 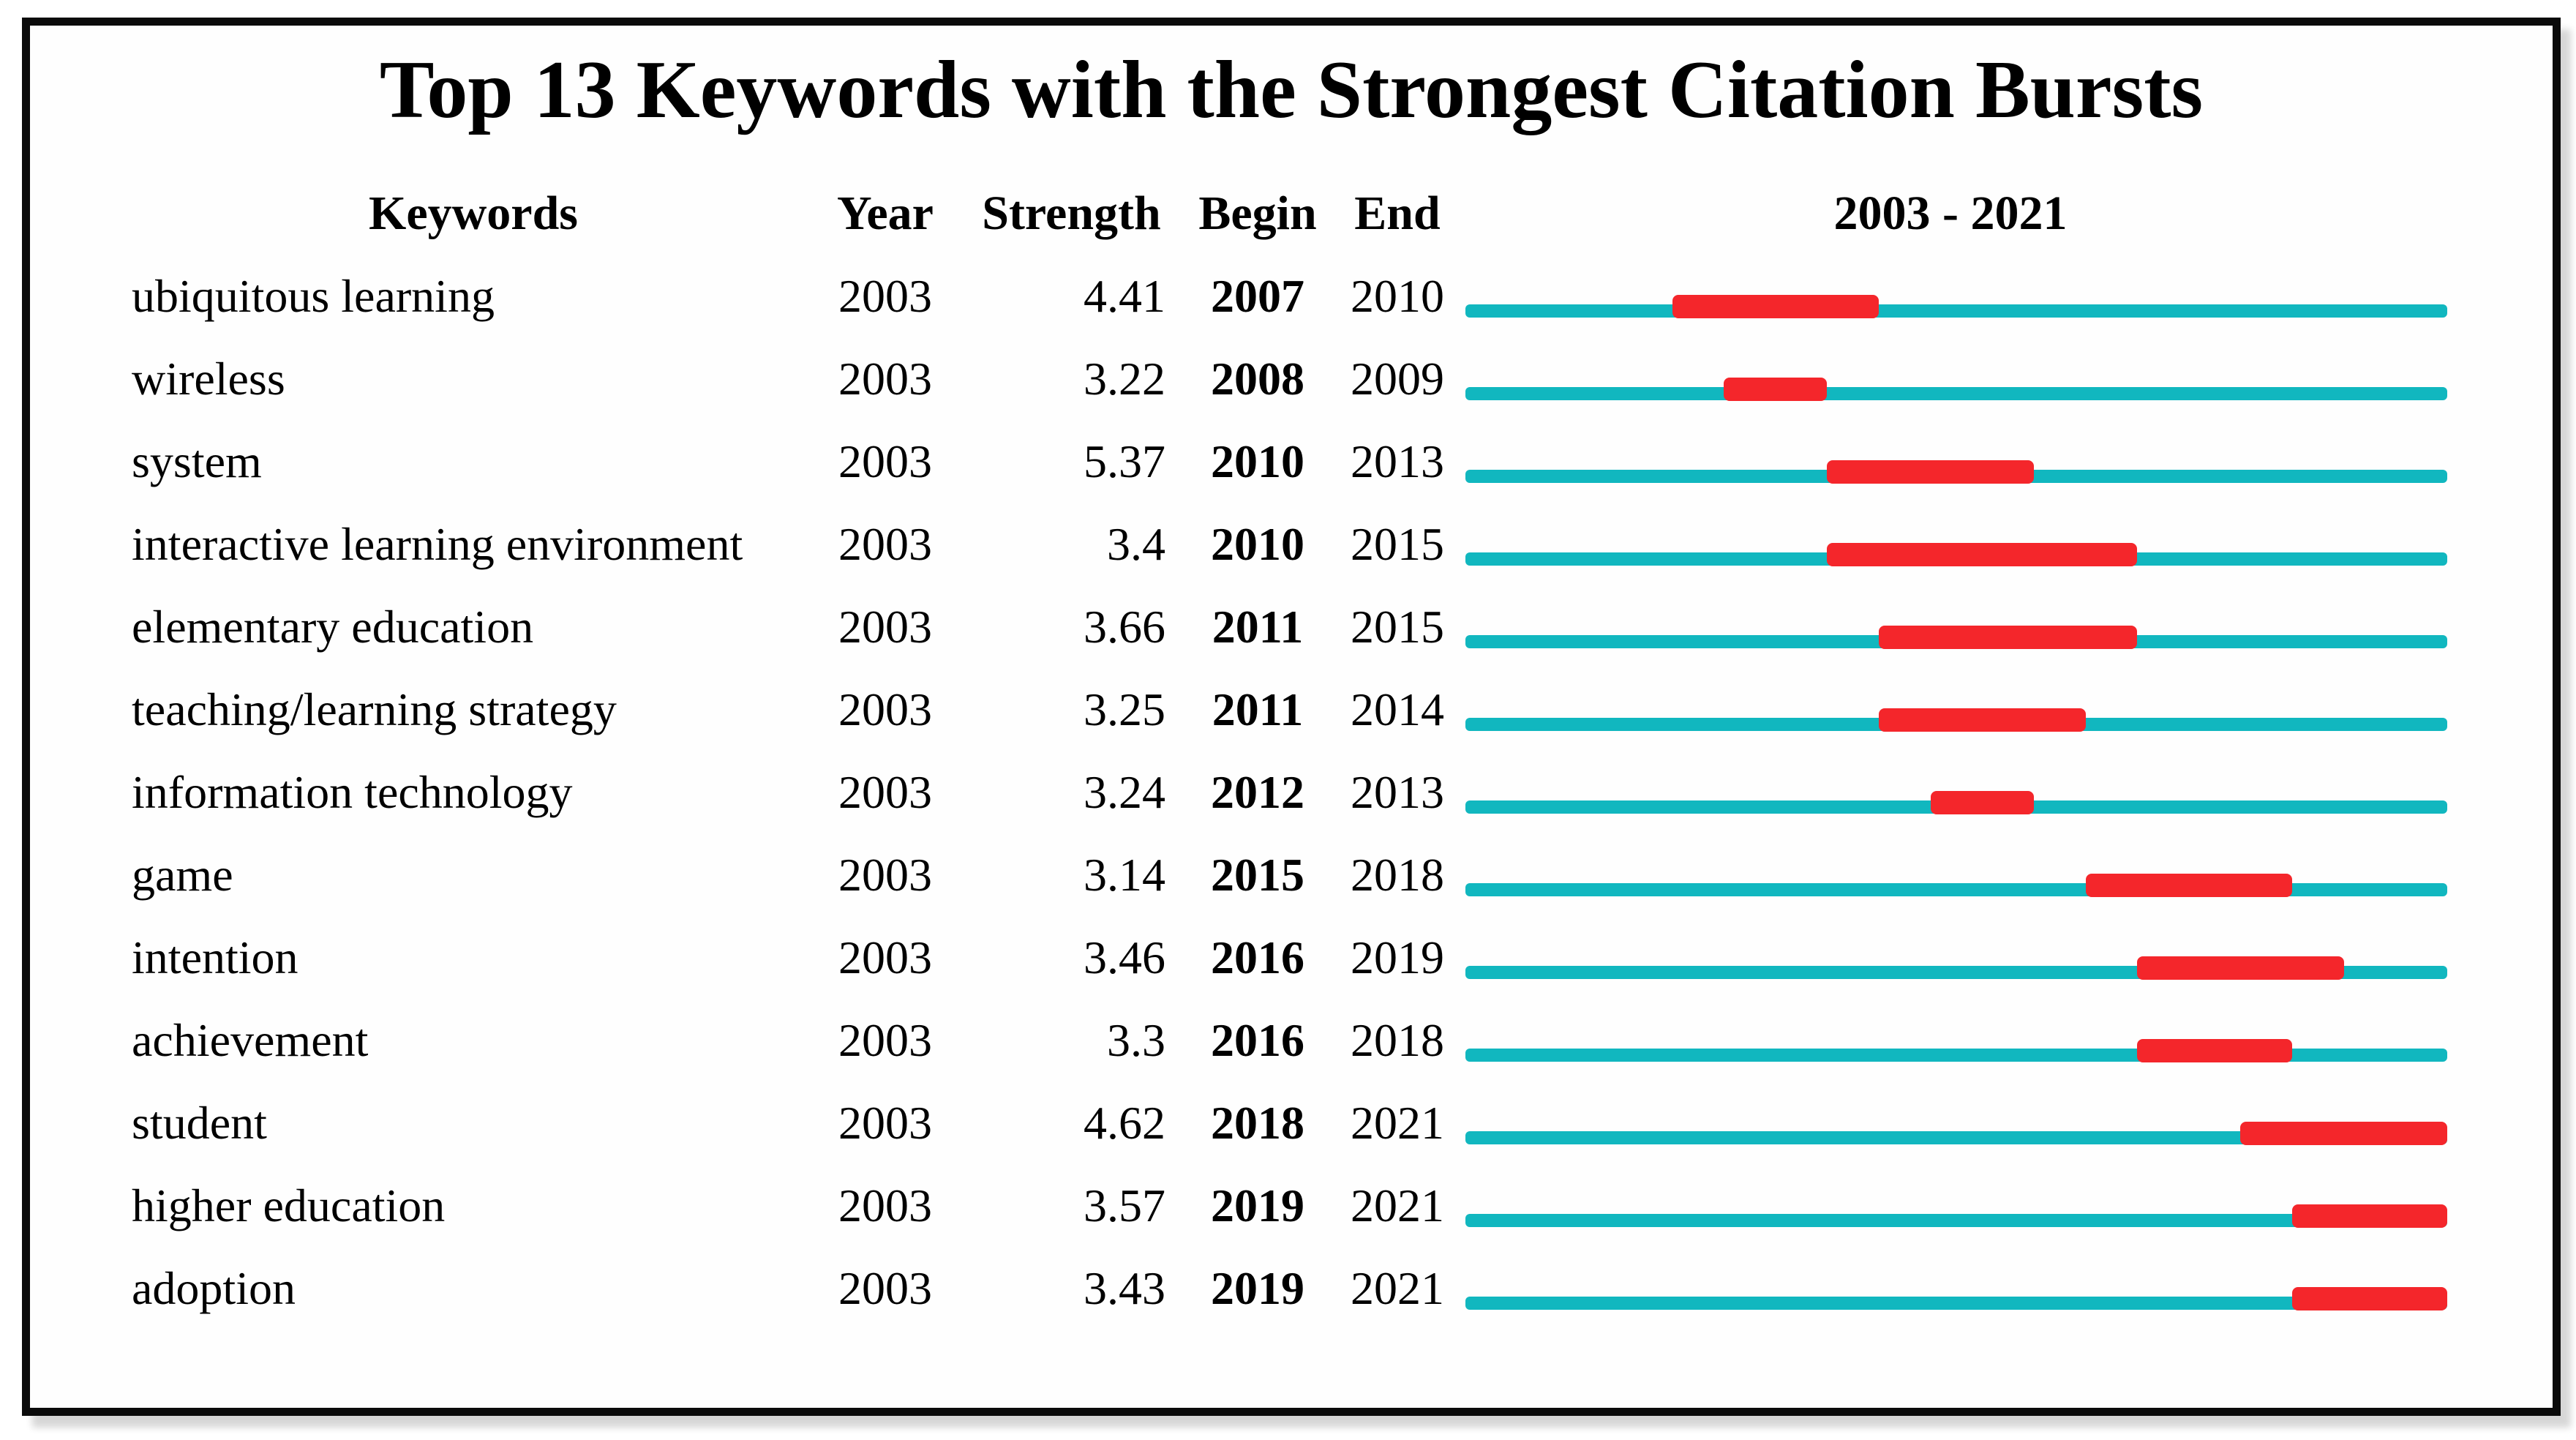 I want to click on table-row: wireless 2003 3.22 2008 2009, so click(x=1292, y=393).